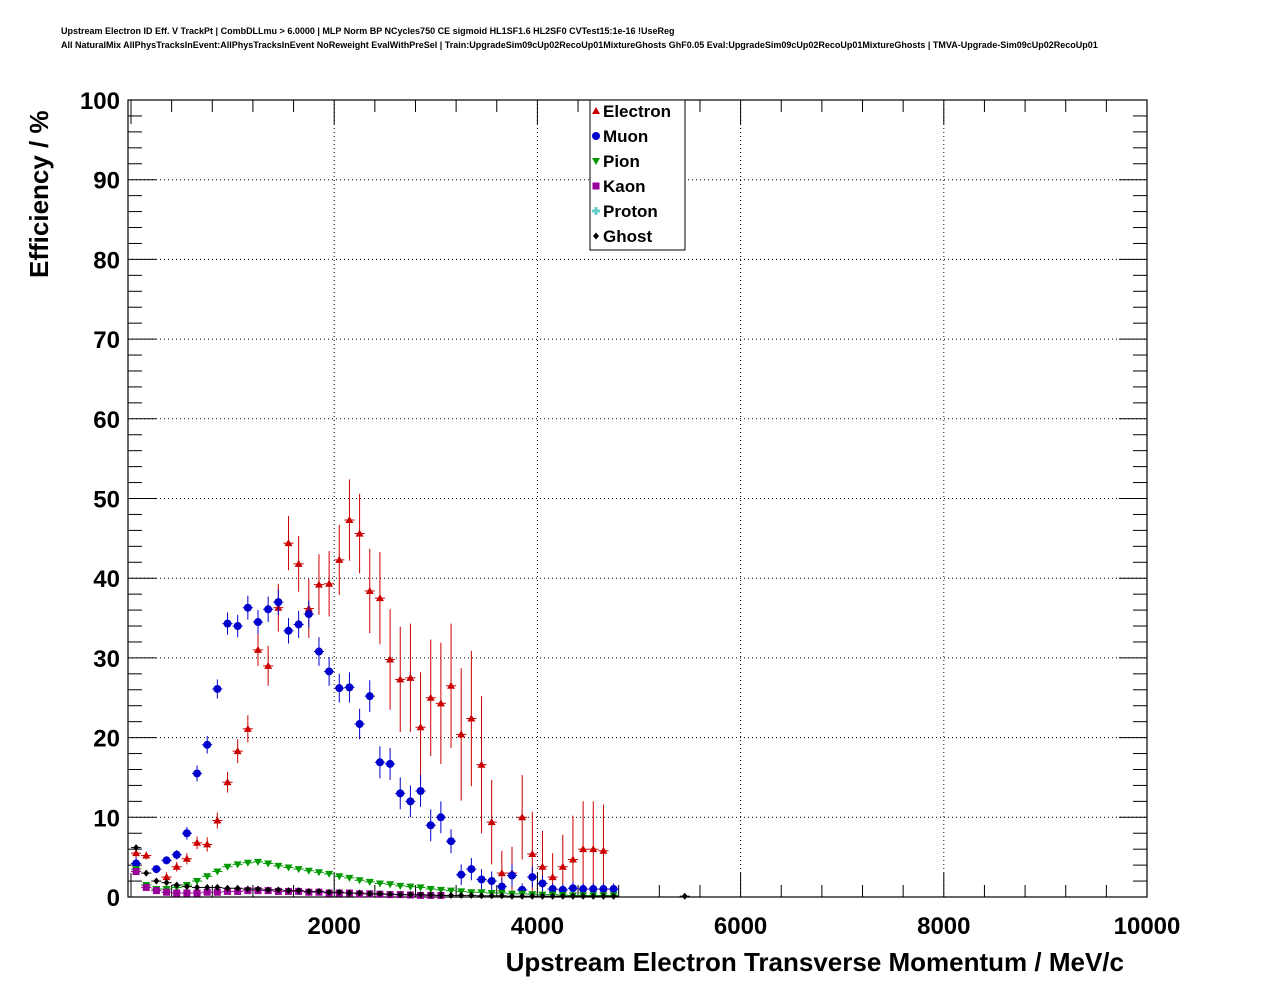 The image size is (1276, 996). I want to click on legend: Electron Muon Pion Kaon Proton Ghost, so click(637, 175).